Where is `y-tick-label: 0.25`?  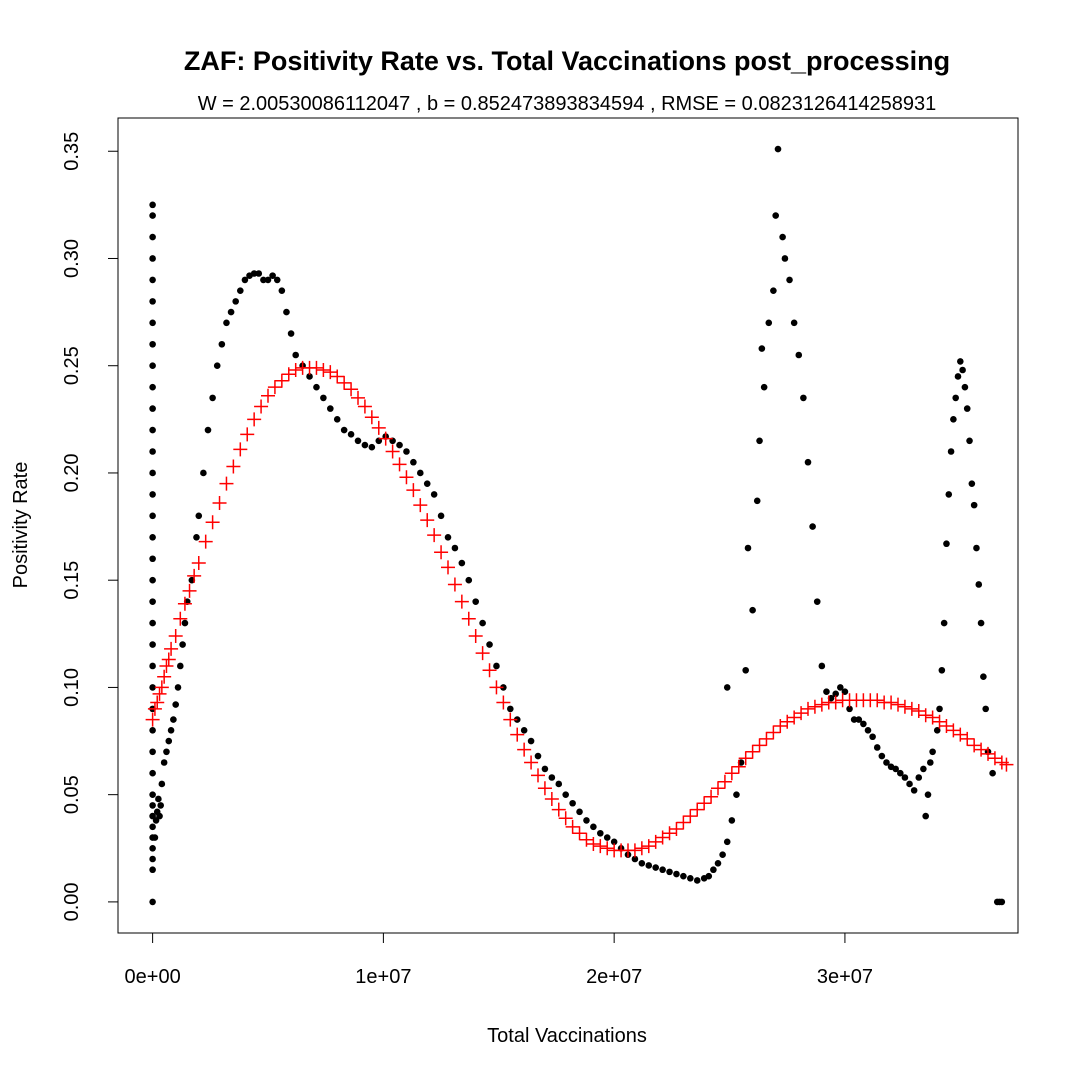
y-tick-label: 0.25 is located at coordinates (72, 365).